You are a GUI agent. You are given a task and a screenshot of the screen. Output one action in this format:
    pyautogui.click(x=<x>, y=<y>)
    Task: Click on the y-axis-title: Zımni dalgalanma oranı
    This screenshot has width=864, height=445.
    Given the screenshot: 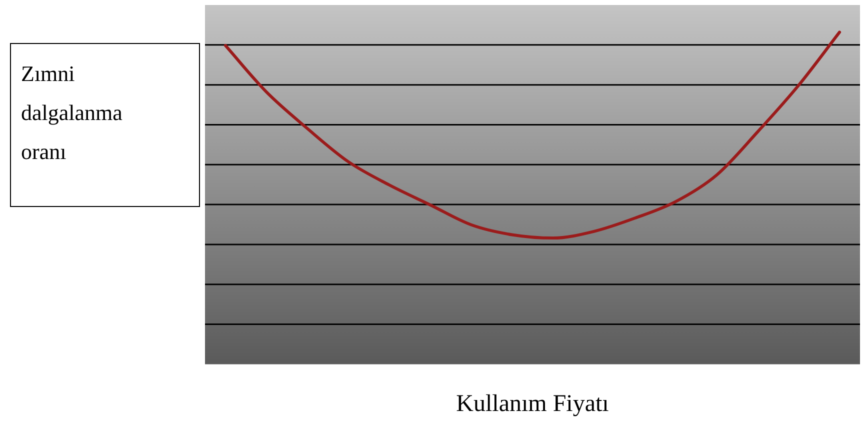 What is the action you would take?
    pyautogui.click(x=105, y=125)
    